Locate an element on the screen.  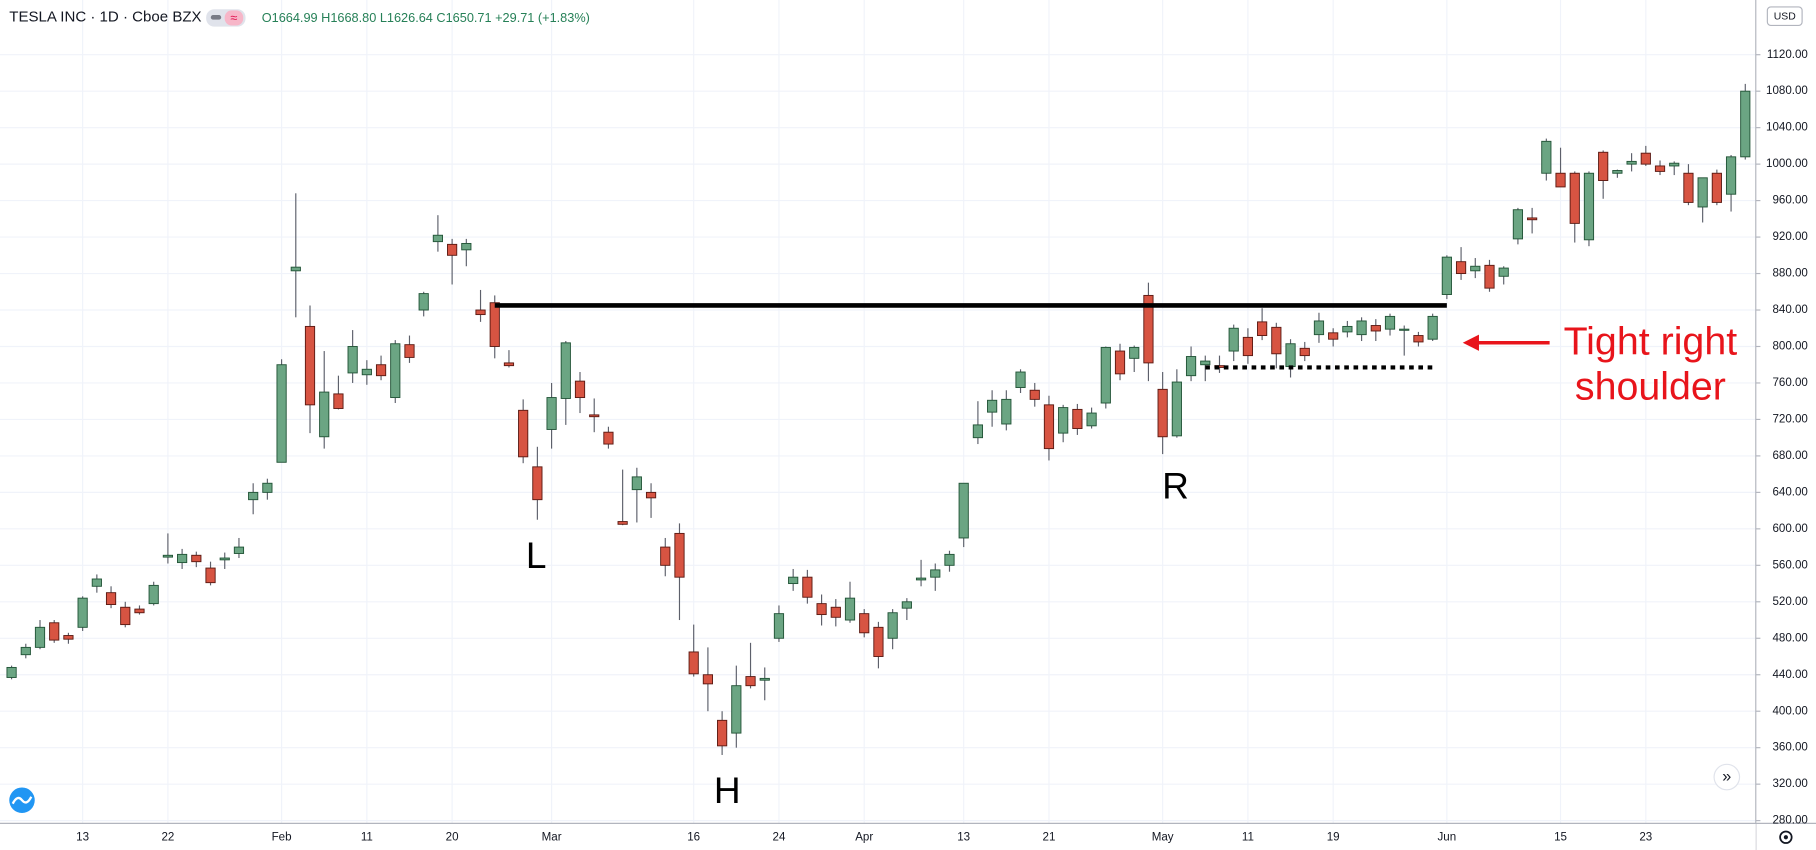
x-tick-label: Mar is located at coordinates (552, 837).